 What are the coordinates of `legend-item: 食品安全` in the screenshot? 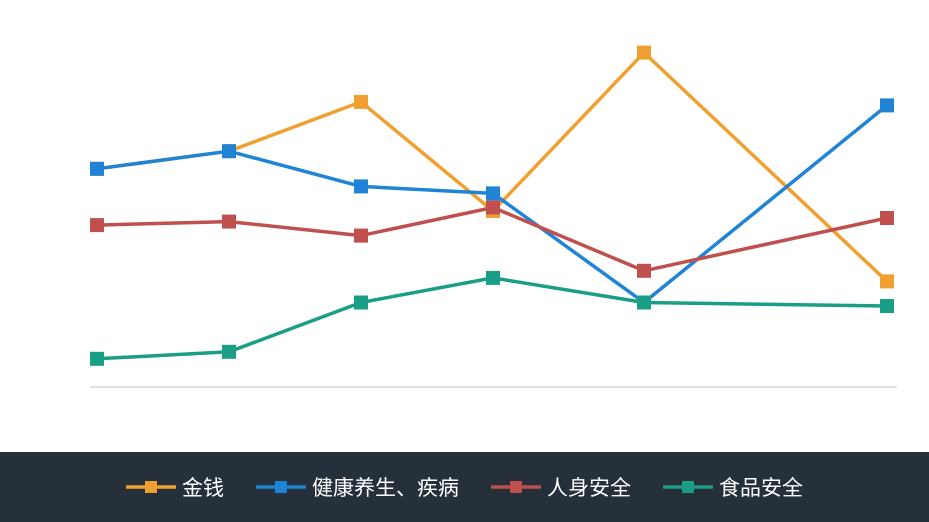 It's located at (733, 487).